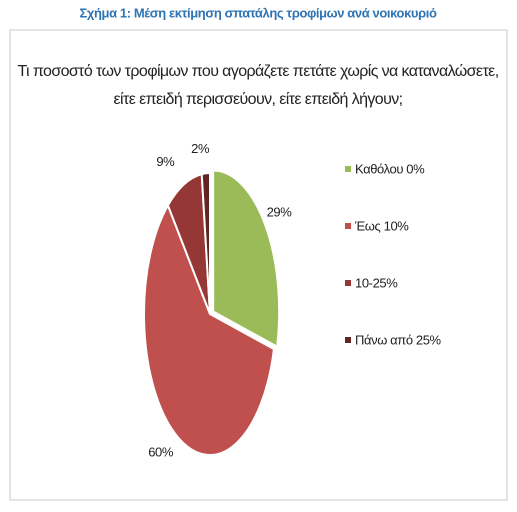  What do you see at coordinates (376, 282) in the screenshot?
I see `legend-label: 10-25%` at bounding box center [376, 282].